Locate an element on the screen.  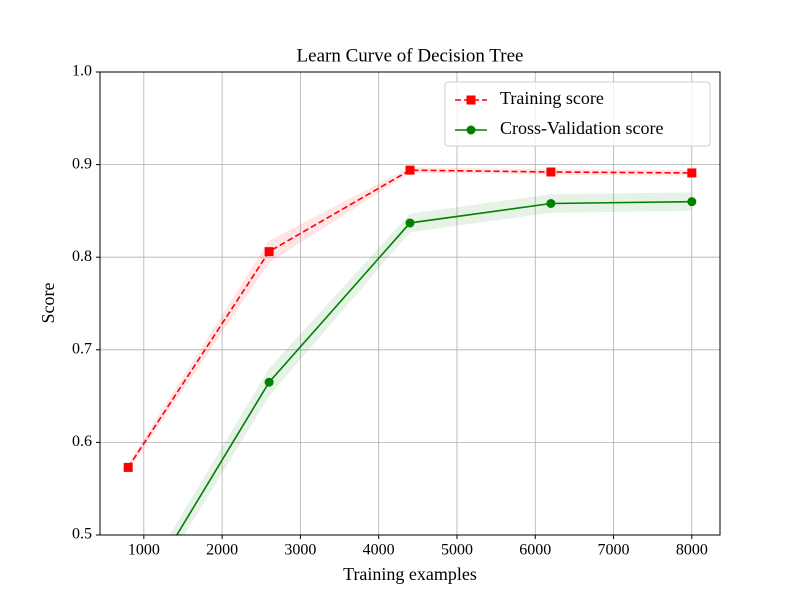
x-tick-label: 8000 is located at coordinates (692, 550).